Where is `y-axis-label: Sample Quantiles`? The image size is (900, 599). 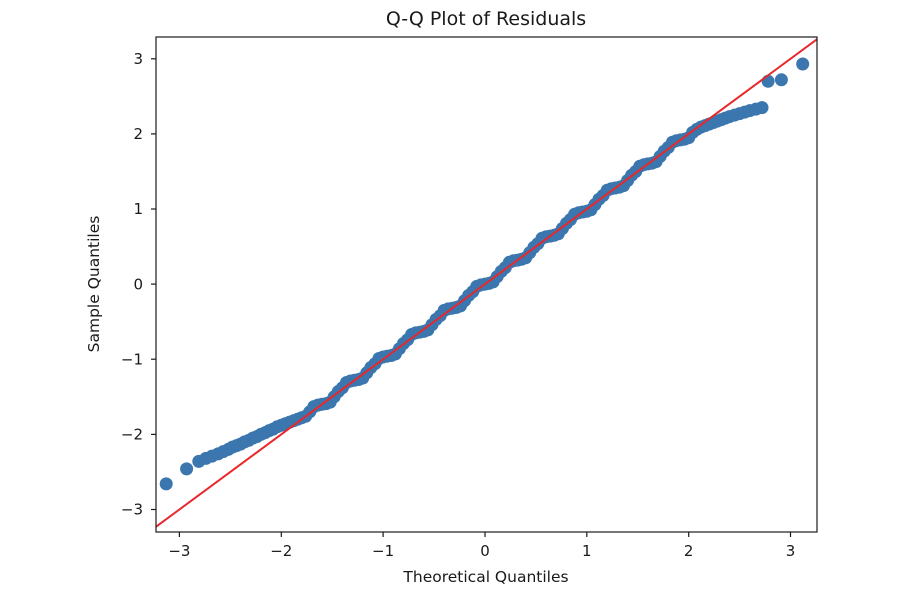
y-axis-label: Sample Quantiles is located at coordinates (94, 284).